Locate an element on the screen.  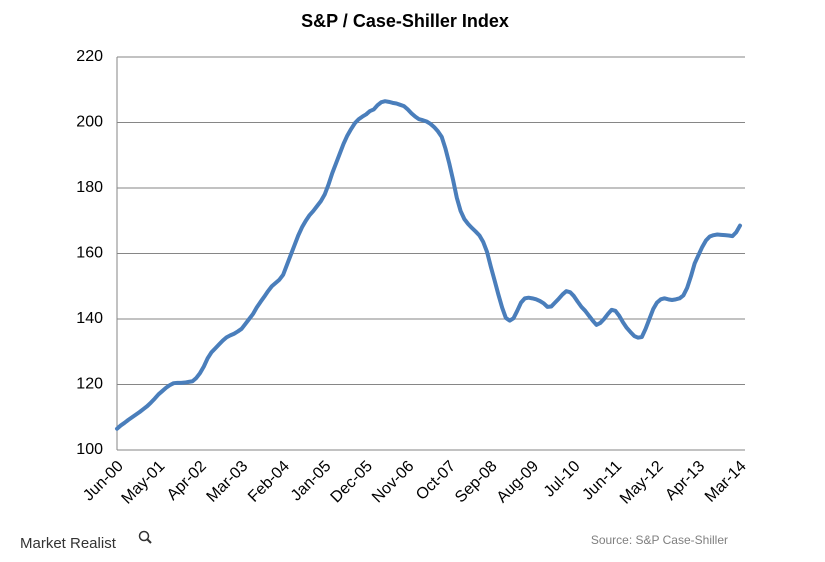
y-tick-label: 180 is located at coordinates (89, 187).